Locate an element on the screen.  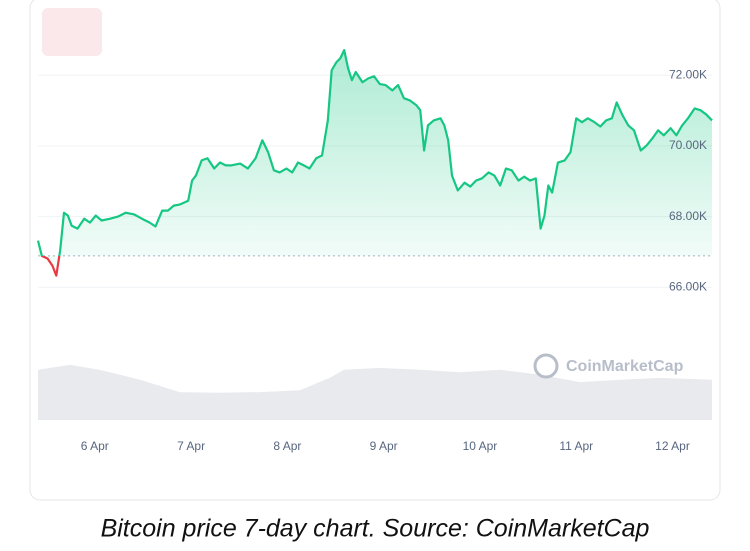
x-tick-label: 6 Apr is located at coordinates (95, 446).